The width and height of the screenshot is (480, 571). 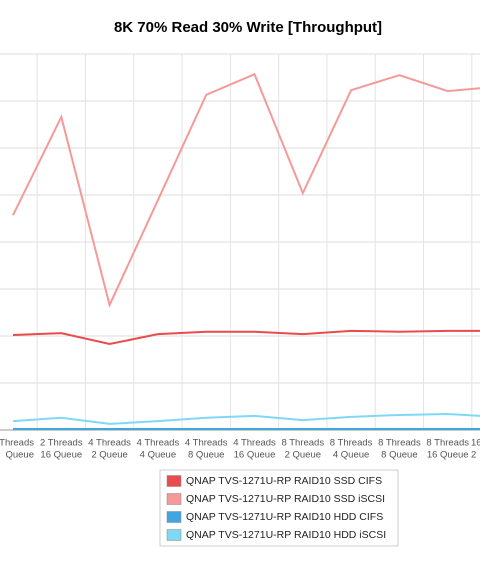 What do you see at coordinates (284, 517) in the screenshot?
I see `legend-text: QNAP TVS-1271U-RP RAID10 HDD CIFS` at bounding box center [284, 517].